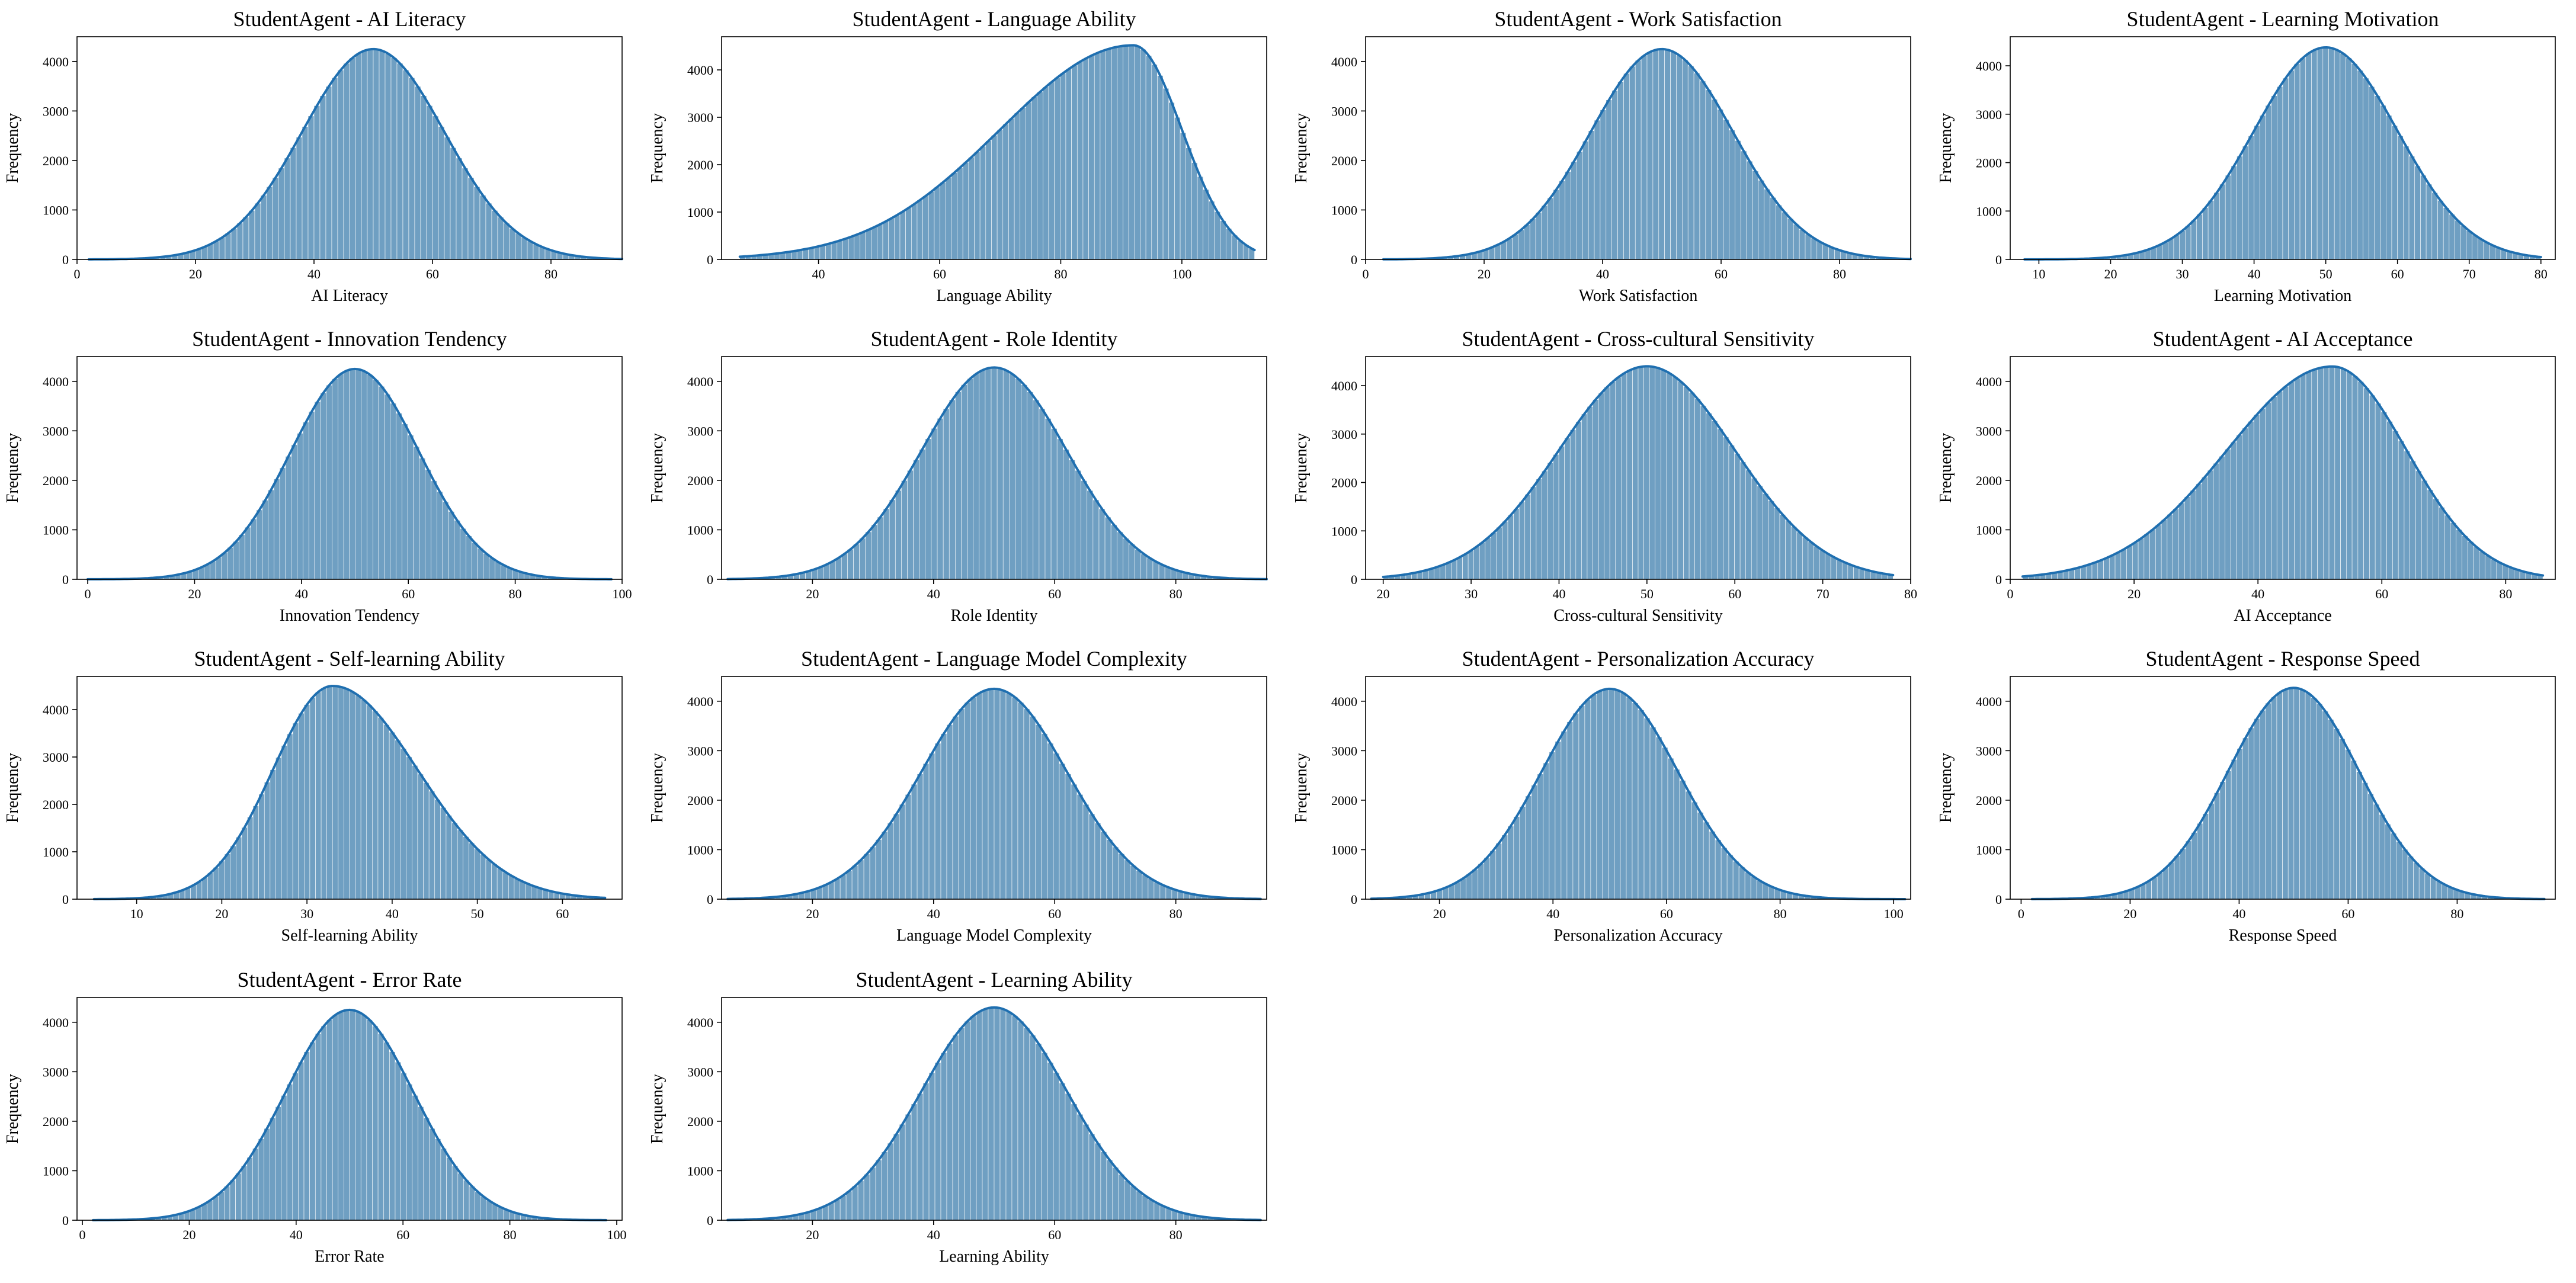  I want to click on x-tick-label: 50, so click(477, 913).